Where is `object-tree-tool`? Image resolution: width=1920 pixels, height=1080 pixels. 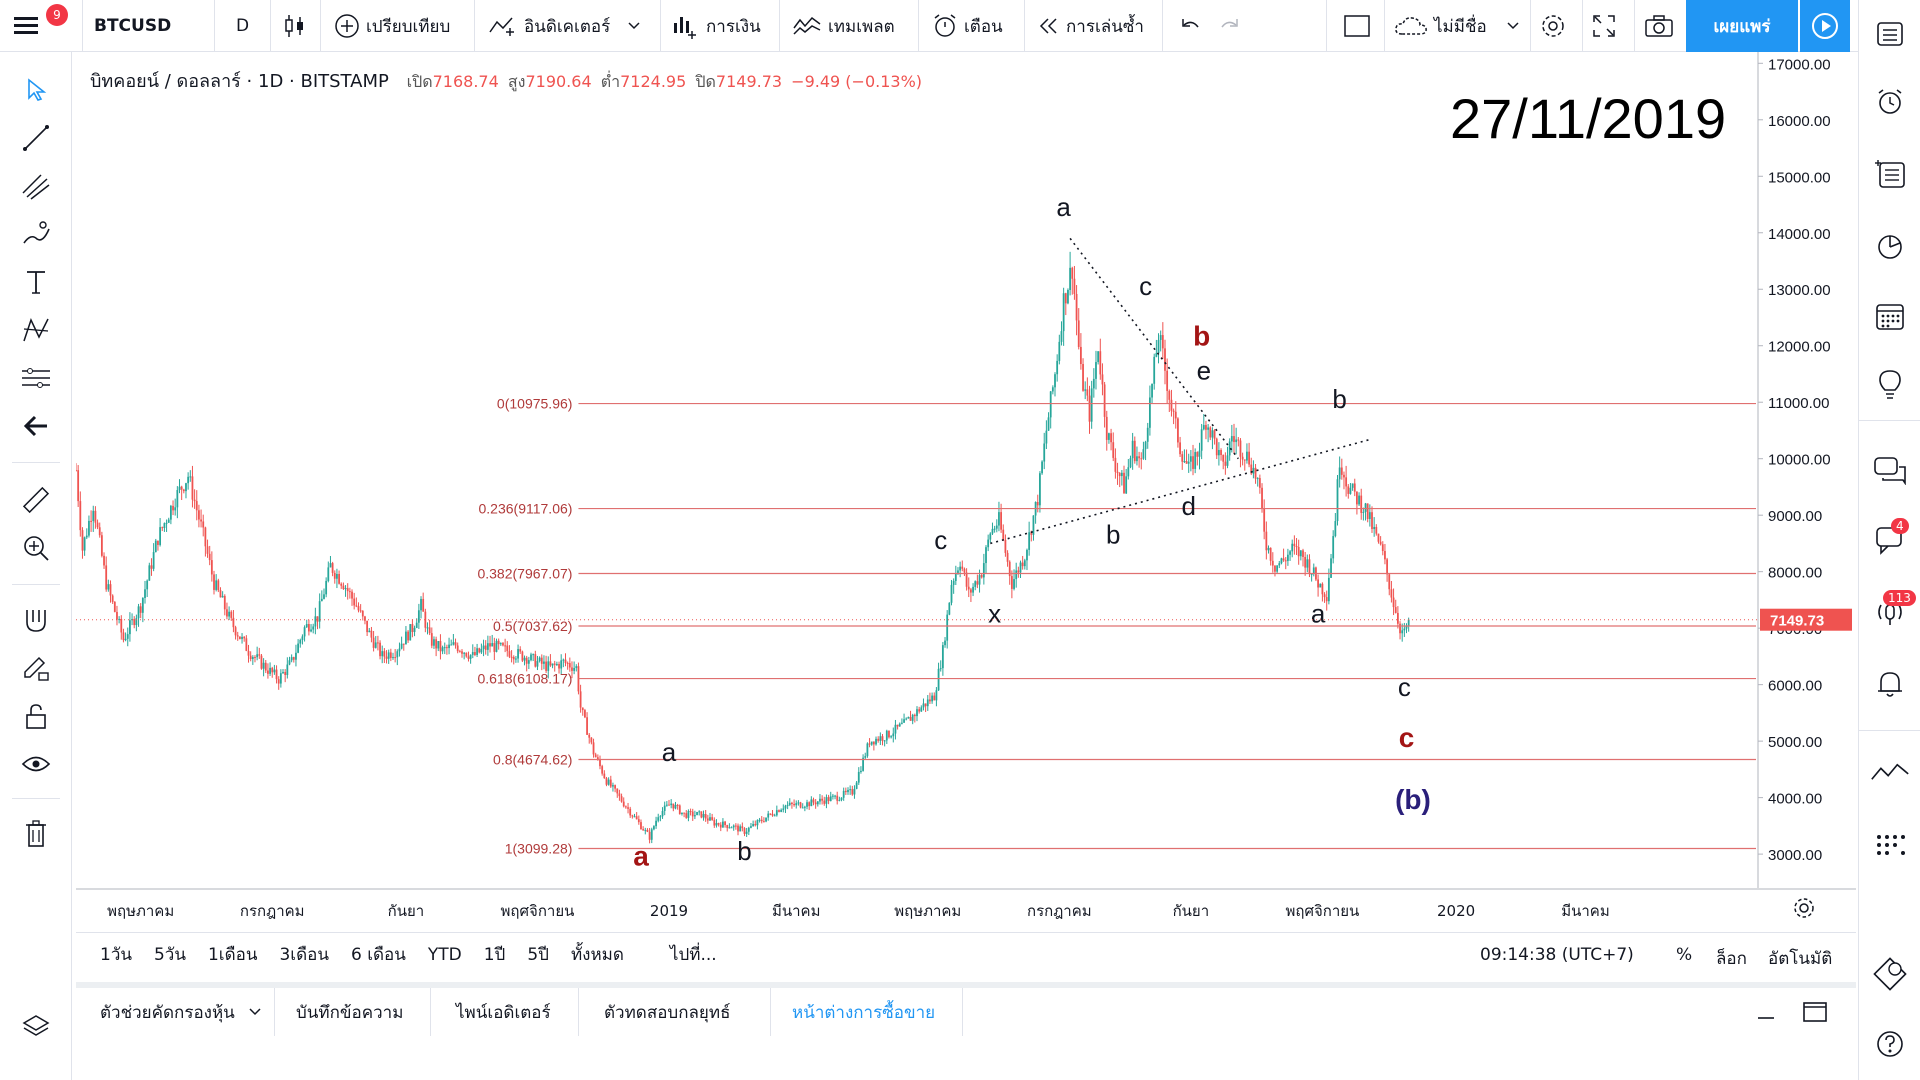 object-tree-tool is located at coordinates (36, 1026).